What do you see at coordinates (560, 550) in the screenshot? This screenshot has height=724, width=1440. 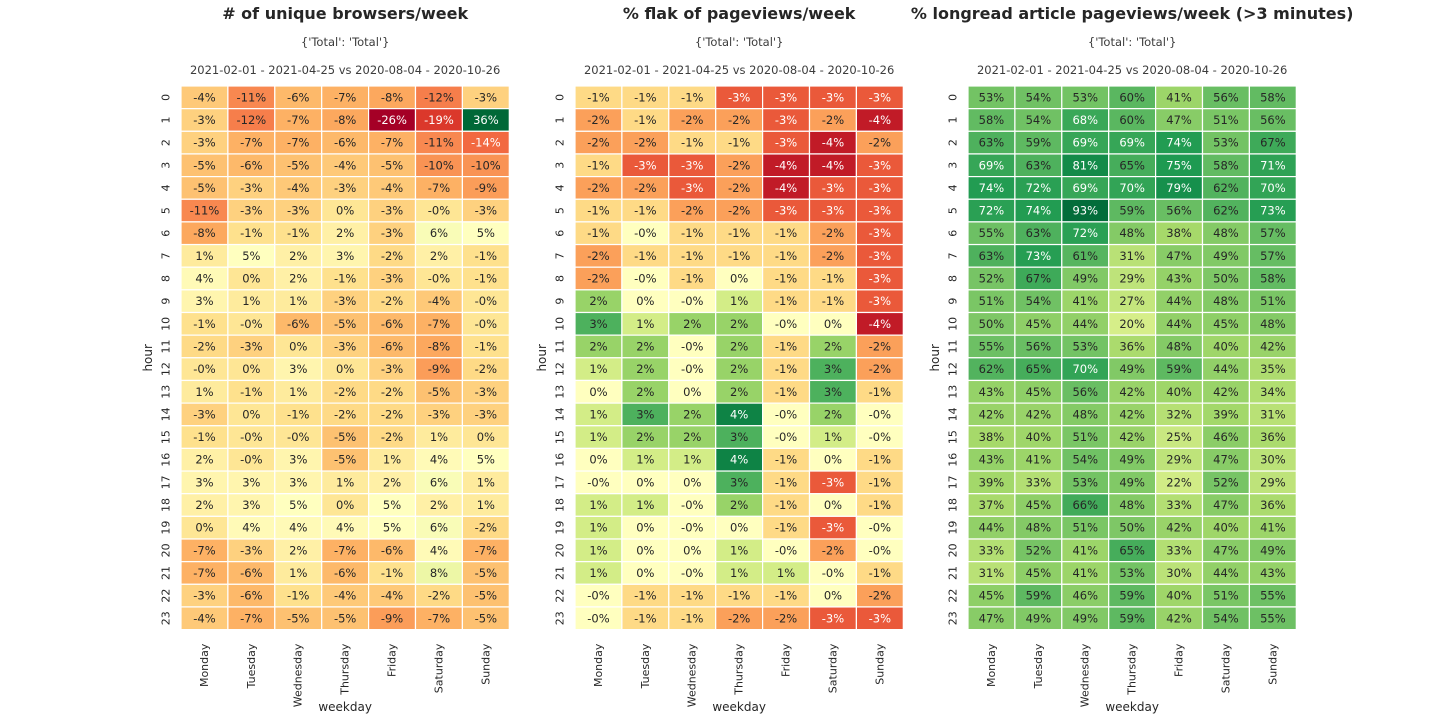 I see `y-tick-label: 20` at bounding box center [560, 550].